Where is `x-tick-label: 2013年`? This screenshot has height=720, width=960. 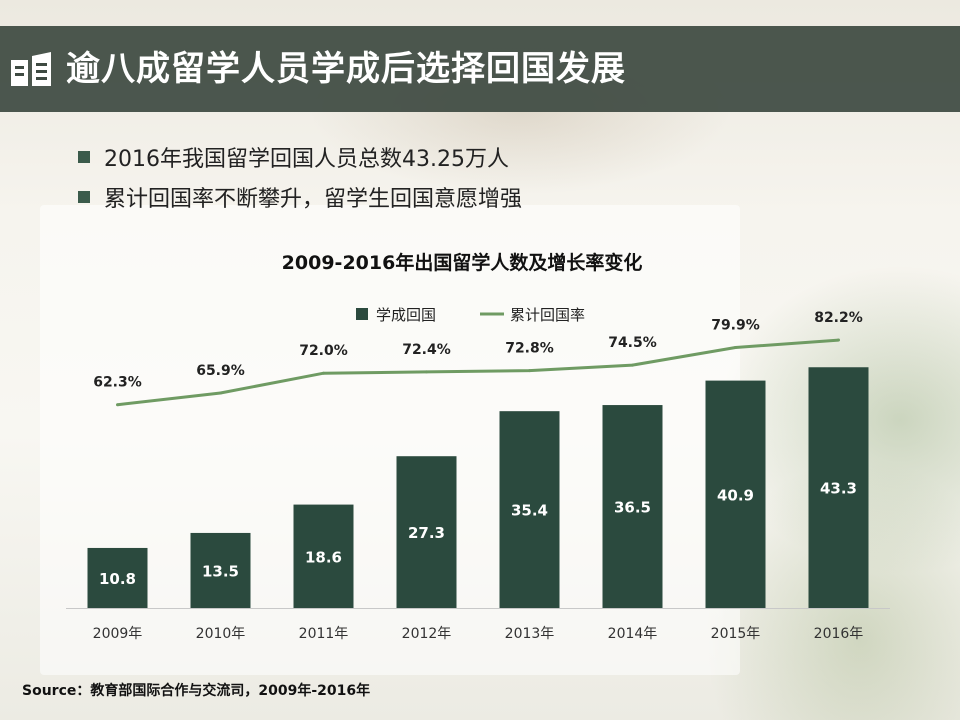 x-tick-label: 2013年 is located at coordinates (530, 634).